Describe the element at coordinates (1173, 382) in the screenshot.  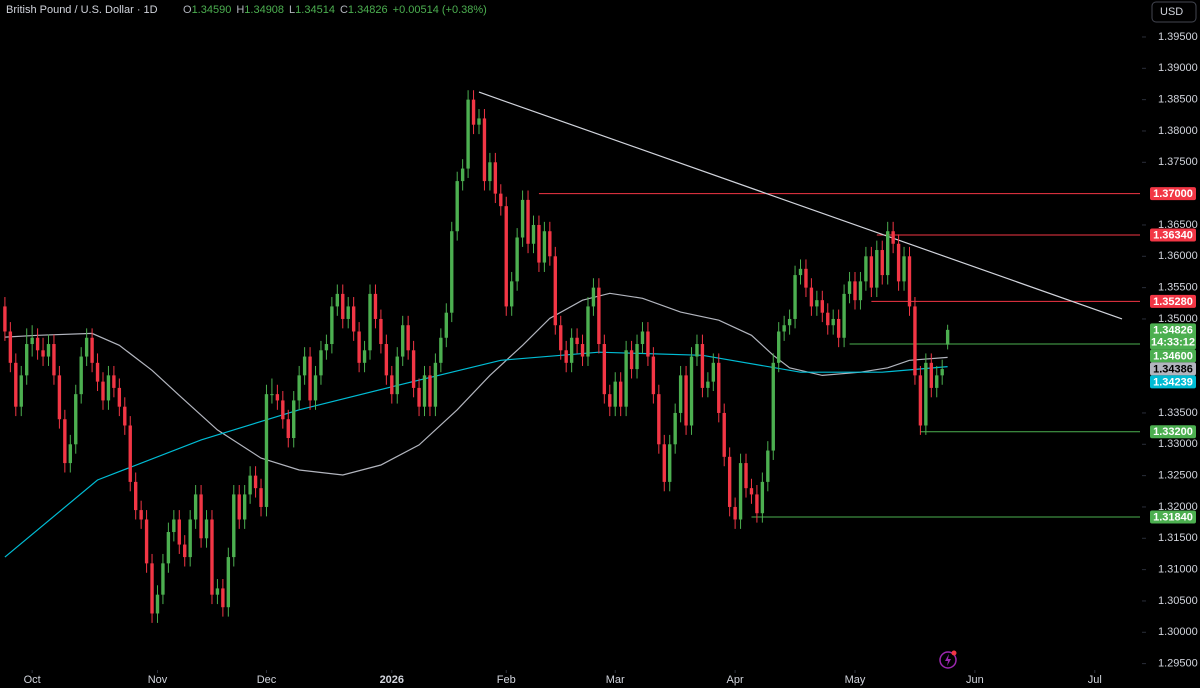
I see `price-badge-label: 1.34239` at that location.